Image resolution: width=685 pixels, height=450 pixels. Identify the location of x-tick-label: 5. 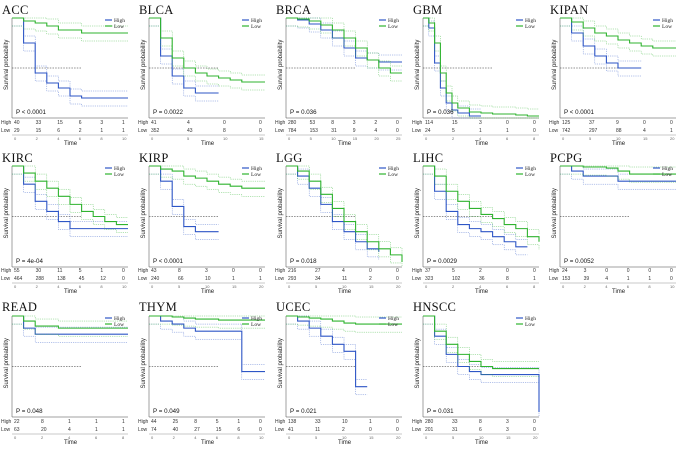
(179, 286).